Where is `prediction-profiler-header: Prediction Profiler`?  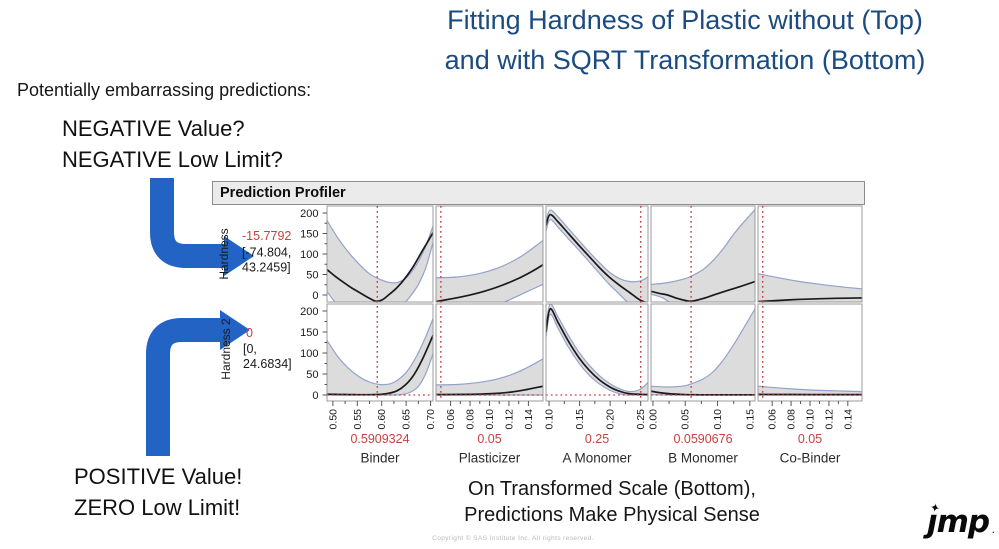 prediction-profiler-header: Prediction Profiler is located at coordinates (538, 193).